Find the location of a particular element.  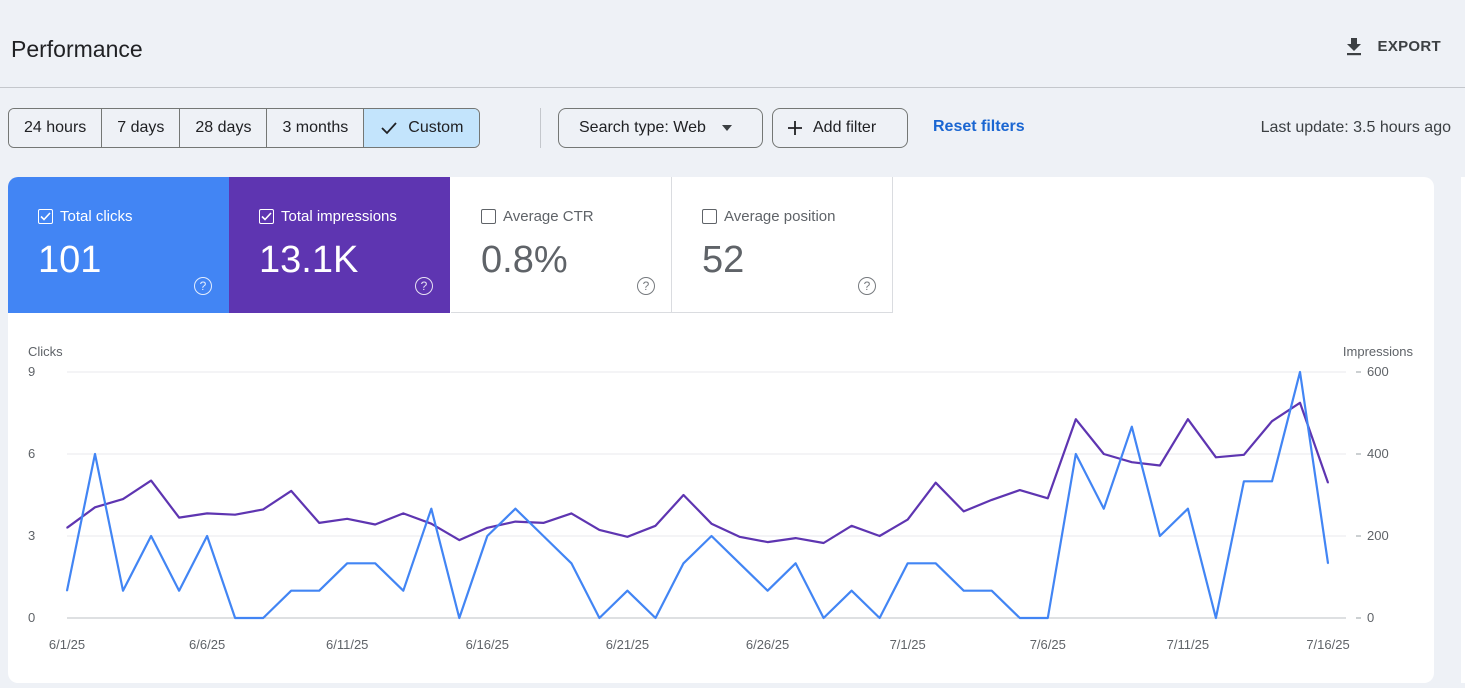

range-custom: Custom is located at coordinates (422, 128).